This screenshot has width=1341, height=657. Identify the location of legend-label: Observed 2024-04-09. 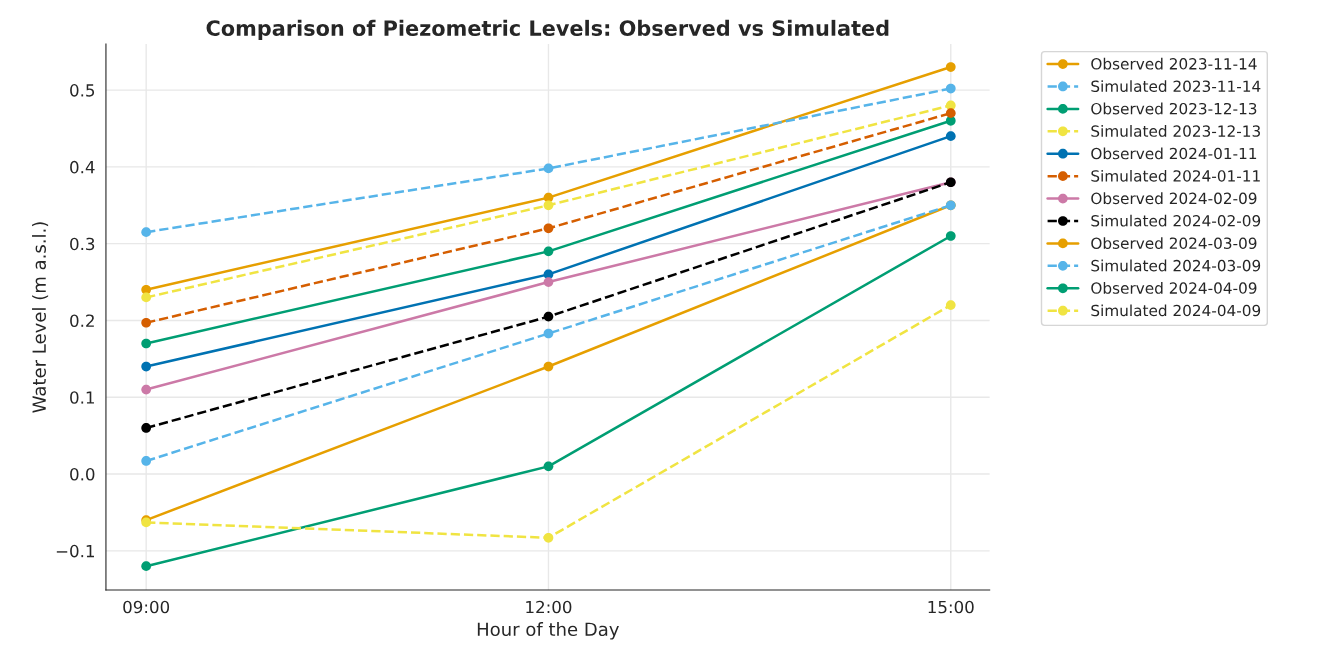
(1174, 288).